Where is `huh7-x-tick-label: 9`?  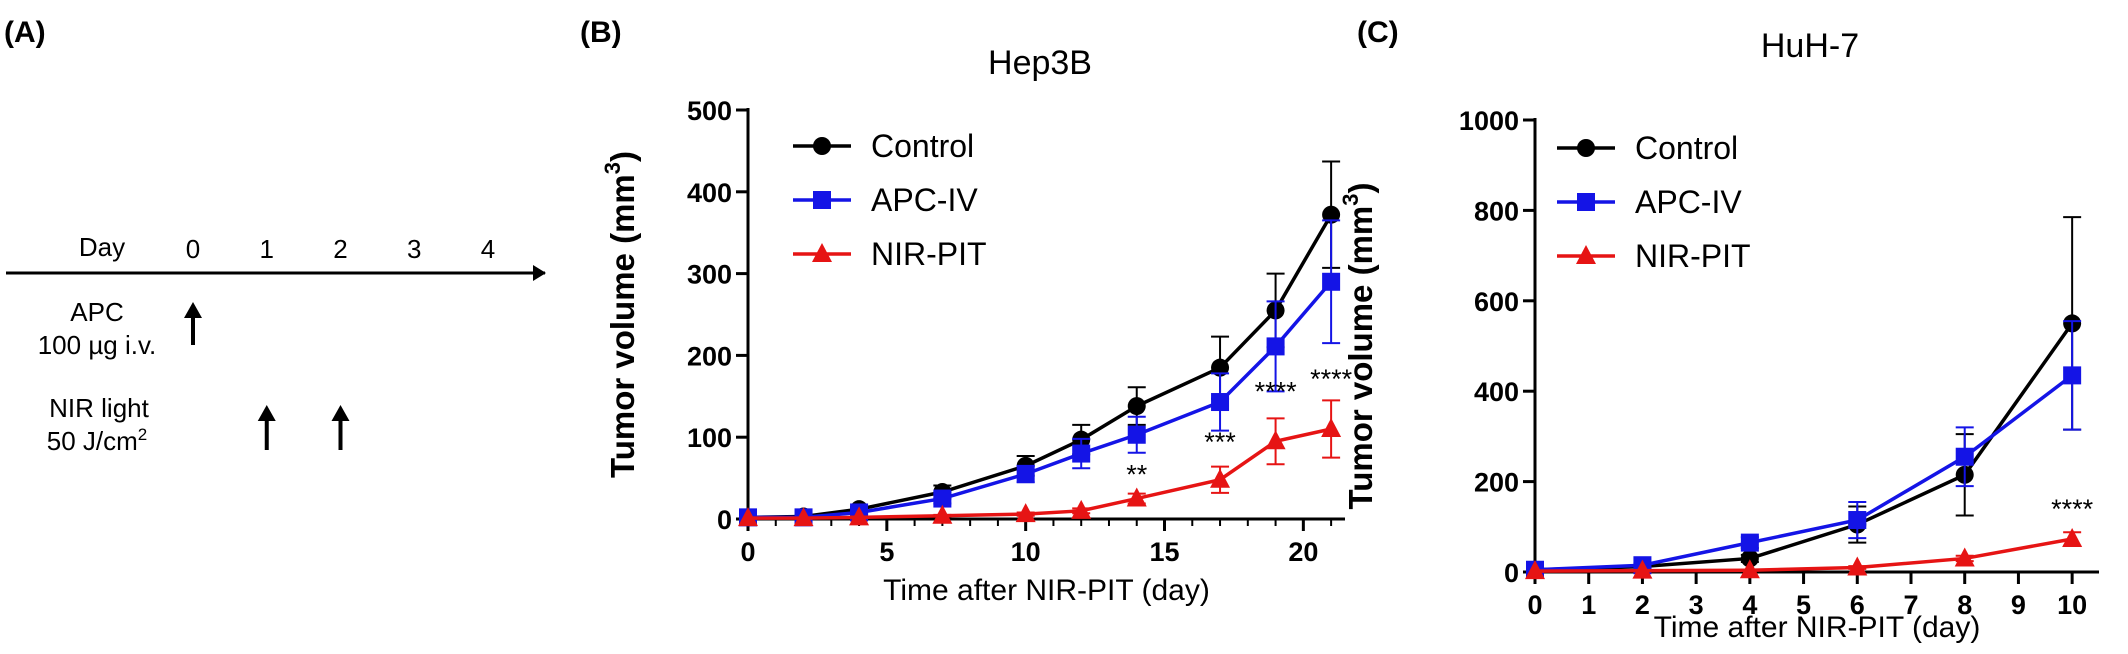
huh7-x-tick-label: 9 is located at coordinates (2018, 605).